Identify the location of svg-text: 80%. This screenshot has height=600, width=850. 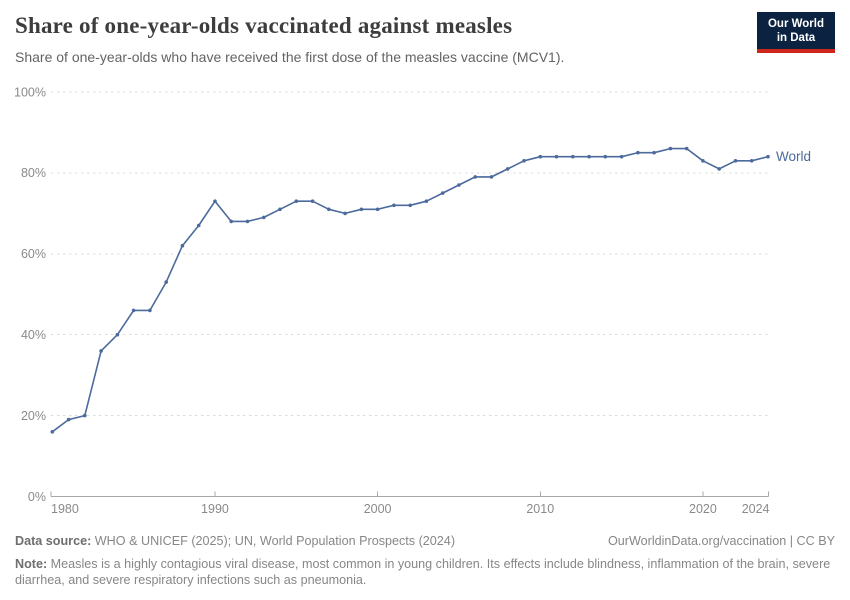
(33, 173).